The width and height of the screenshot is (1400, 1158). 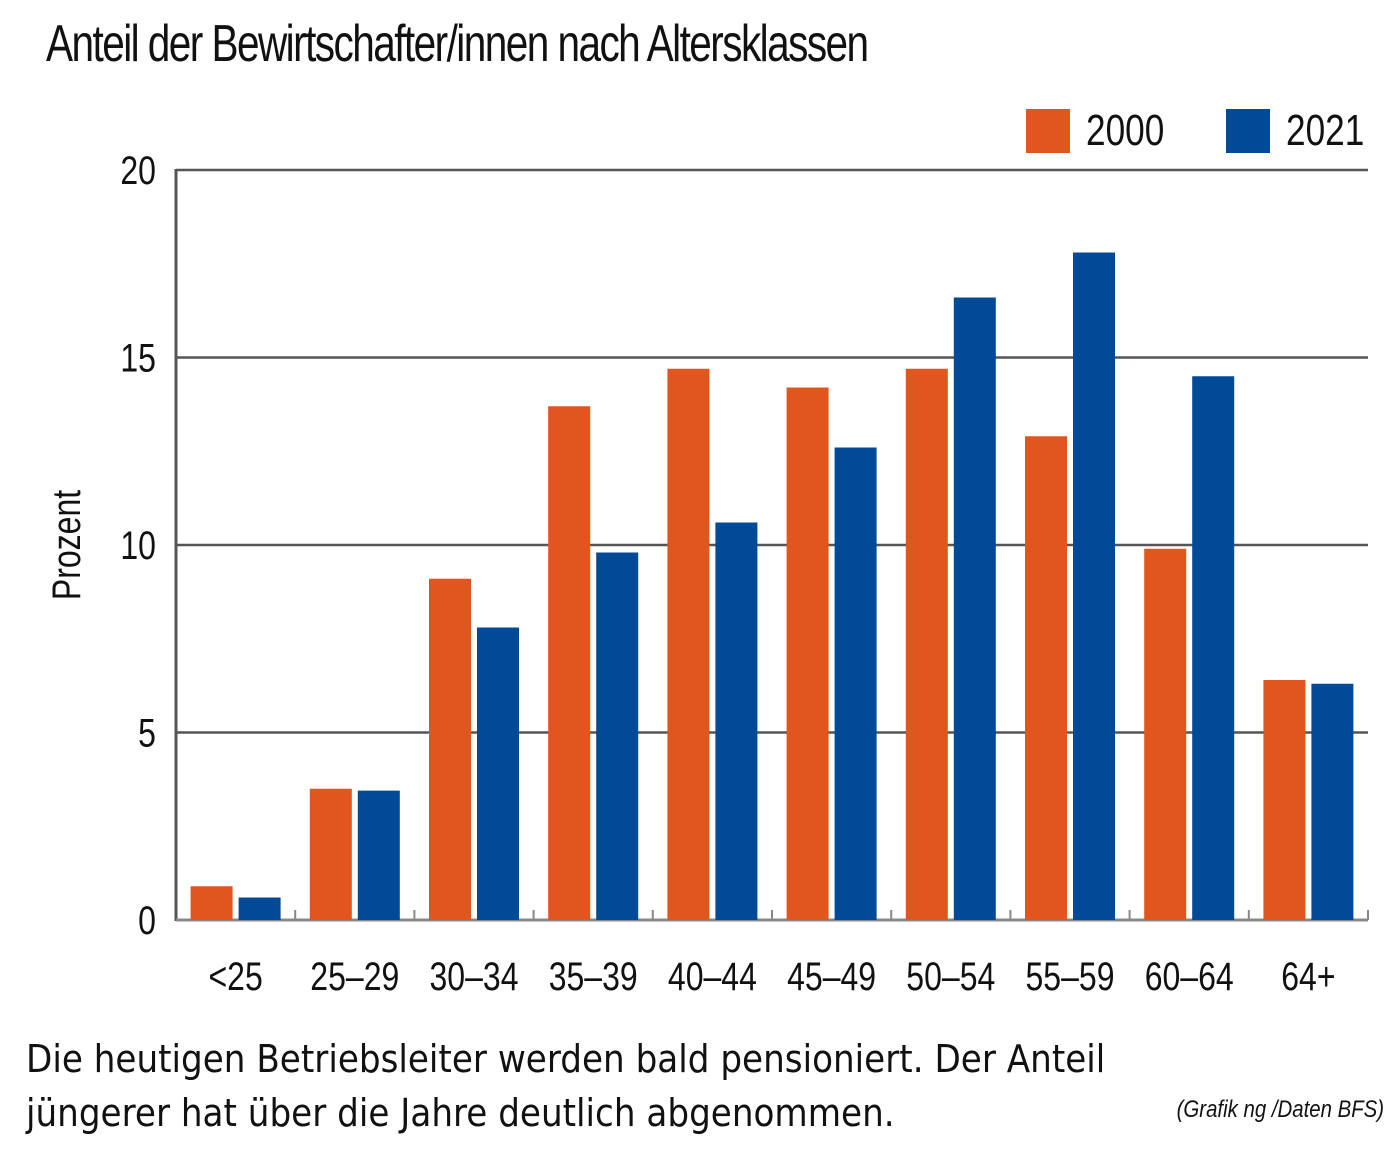 I want to click on x-tick-label: 35–39, so click(x=593, y=976).